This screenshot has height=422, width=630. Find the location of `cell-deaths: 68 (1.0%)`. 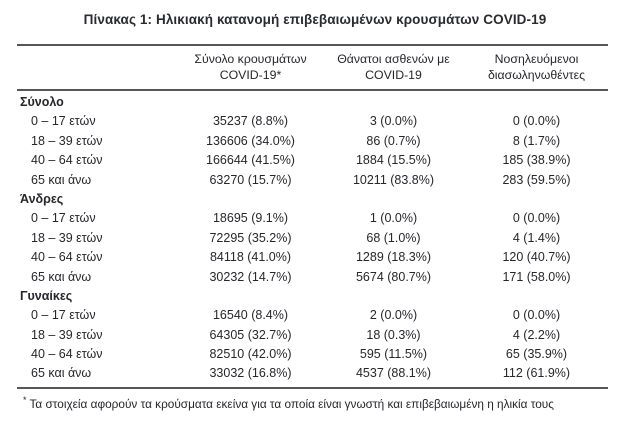

cell-deaths: 68 (1.0%) is located at coordinates (393, 237).